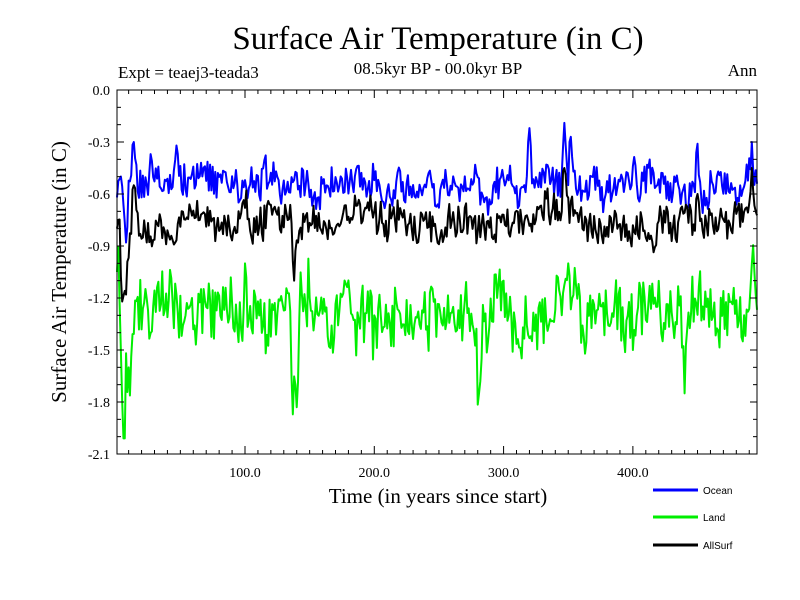  I want to click on legend-label-allsurf: AllSurf, so click(718, 546).